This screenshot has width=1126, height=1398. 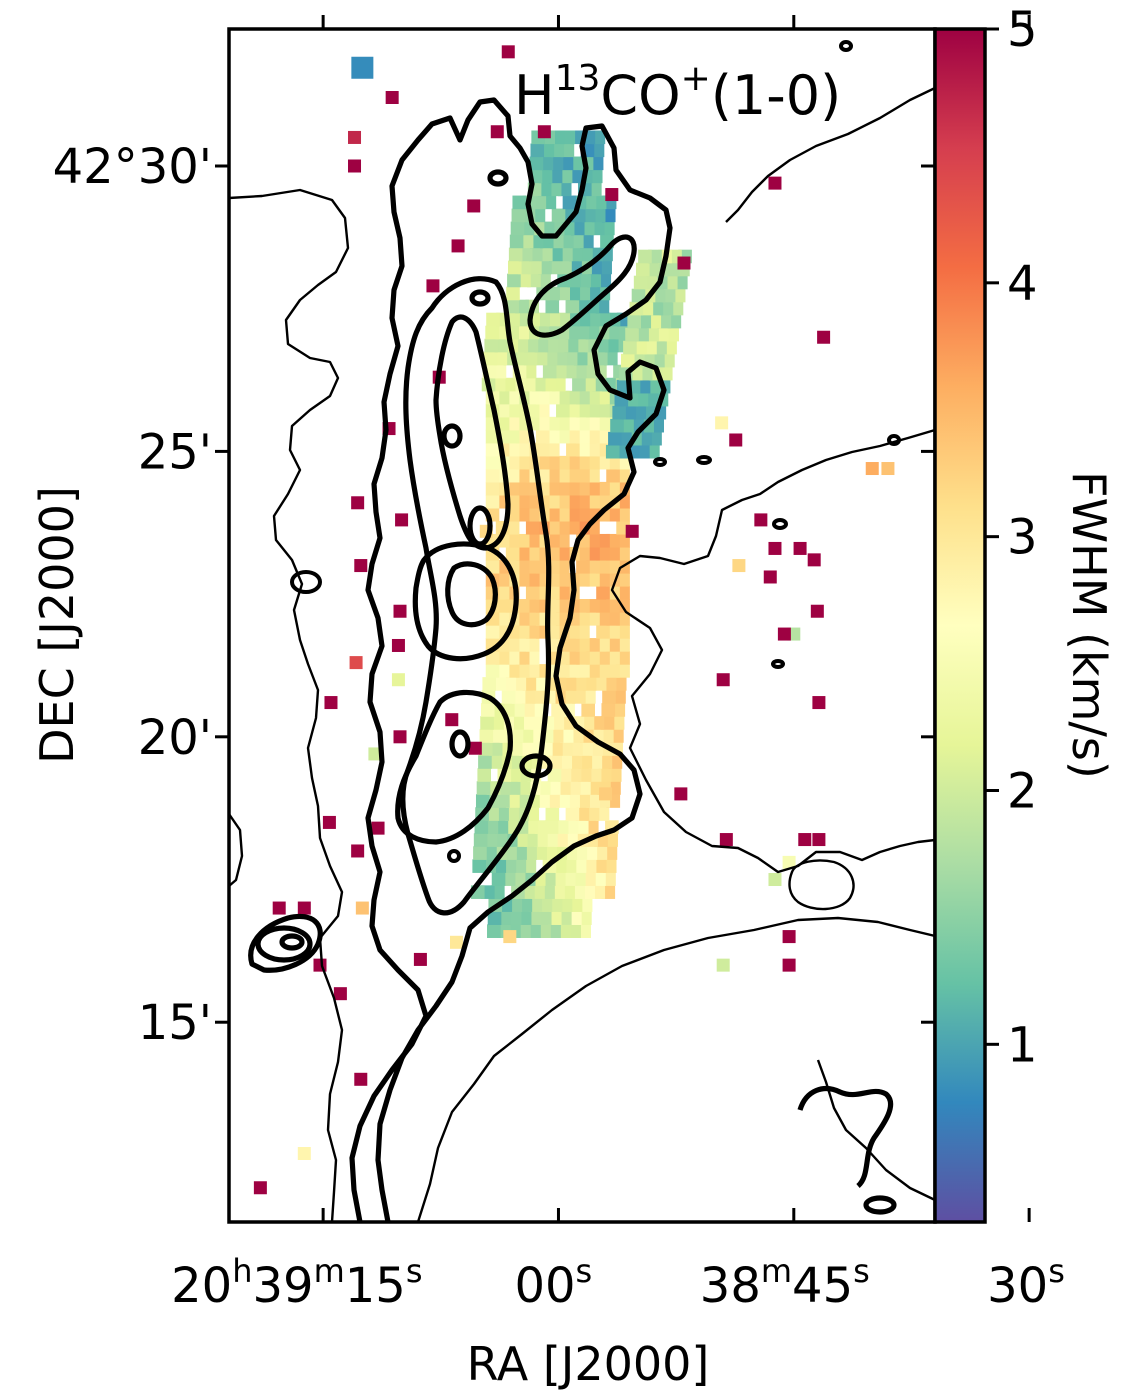 What do you see at coordinates (1024, 613) in the screenshot?
I see `colorbar: 1 2 3 4 5 FWHM (km/s)` at bounding box center [1024, 613].